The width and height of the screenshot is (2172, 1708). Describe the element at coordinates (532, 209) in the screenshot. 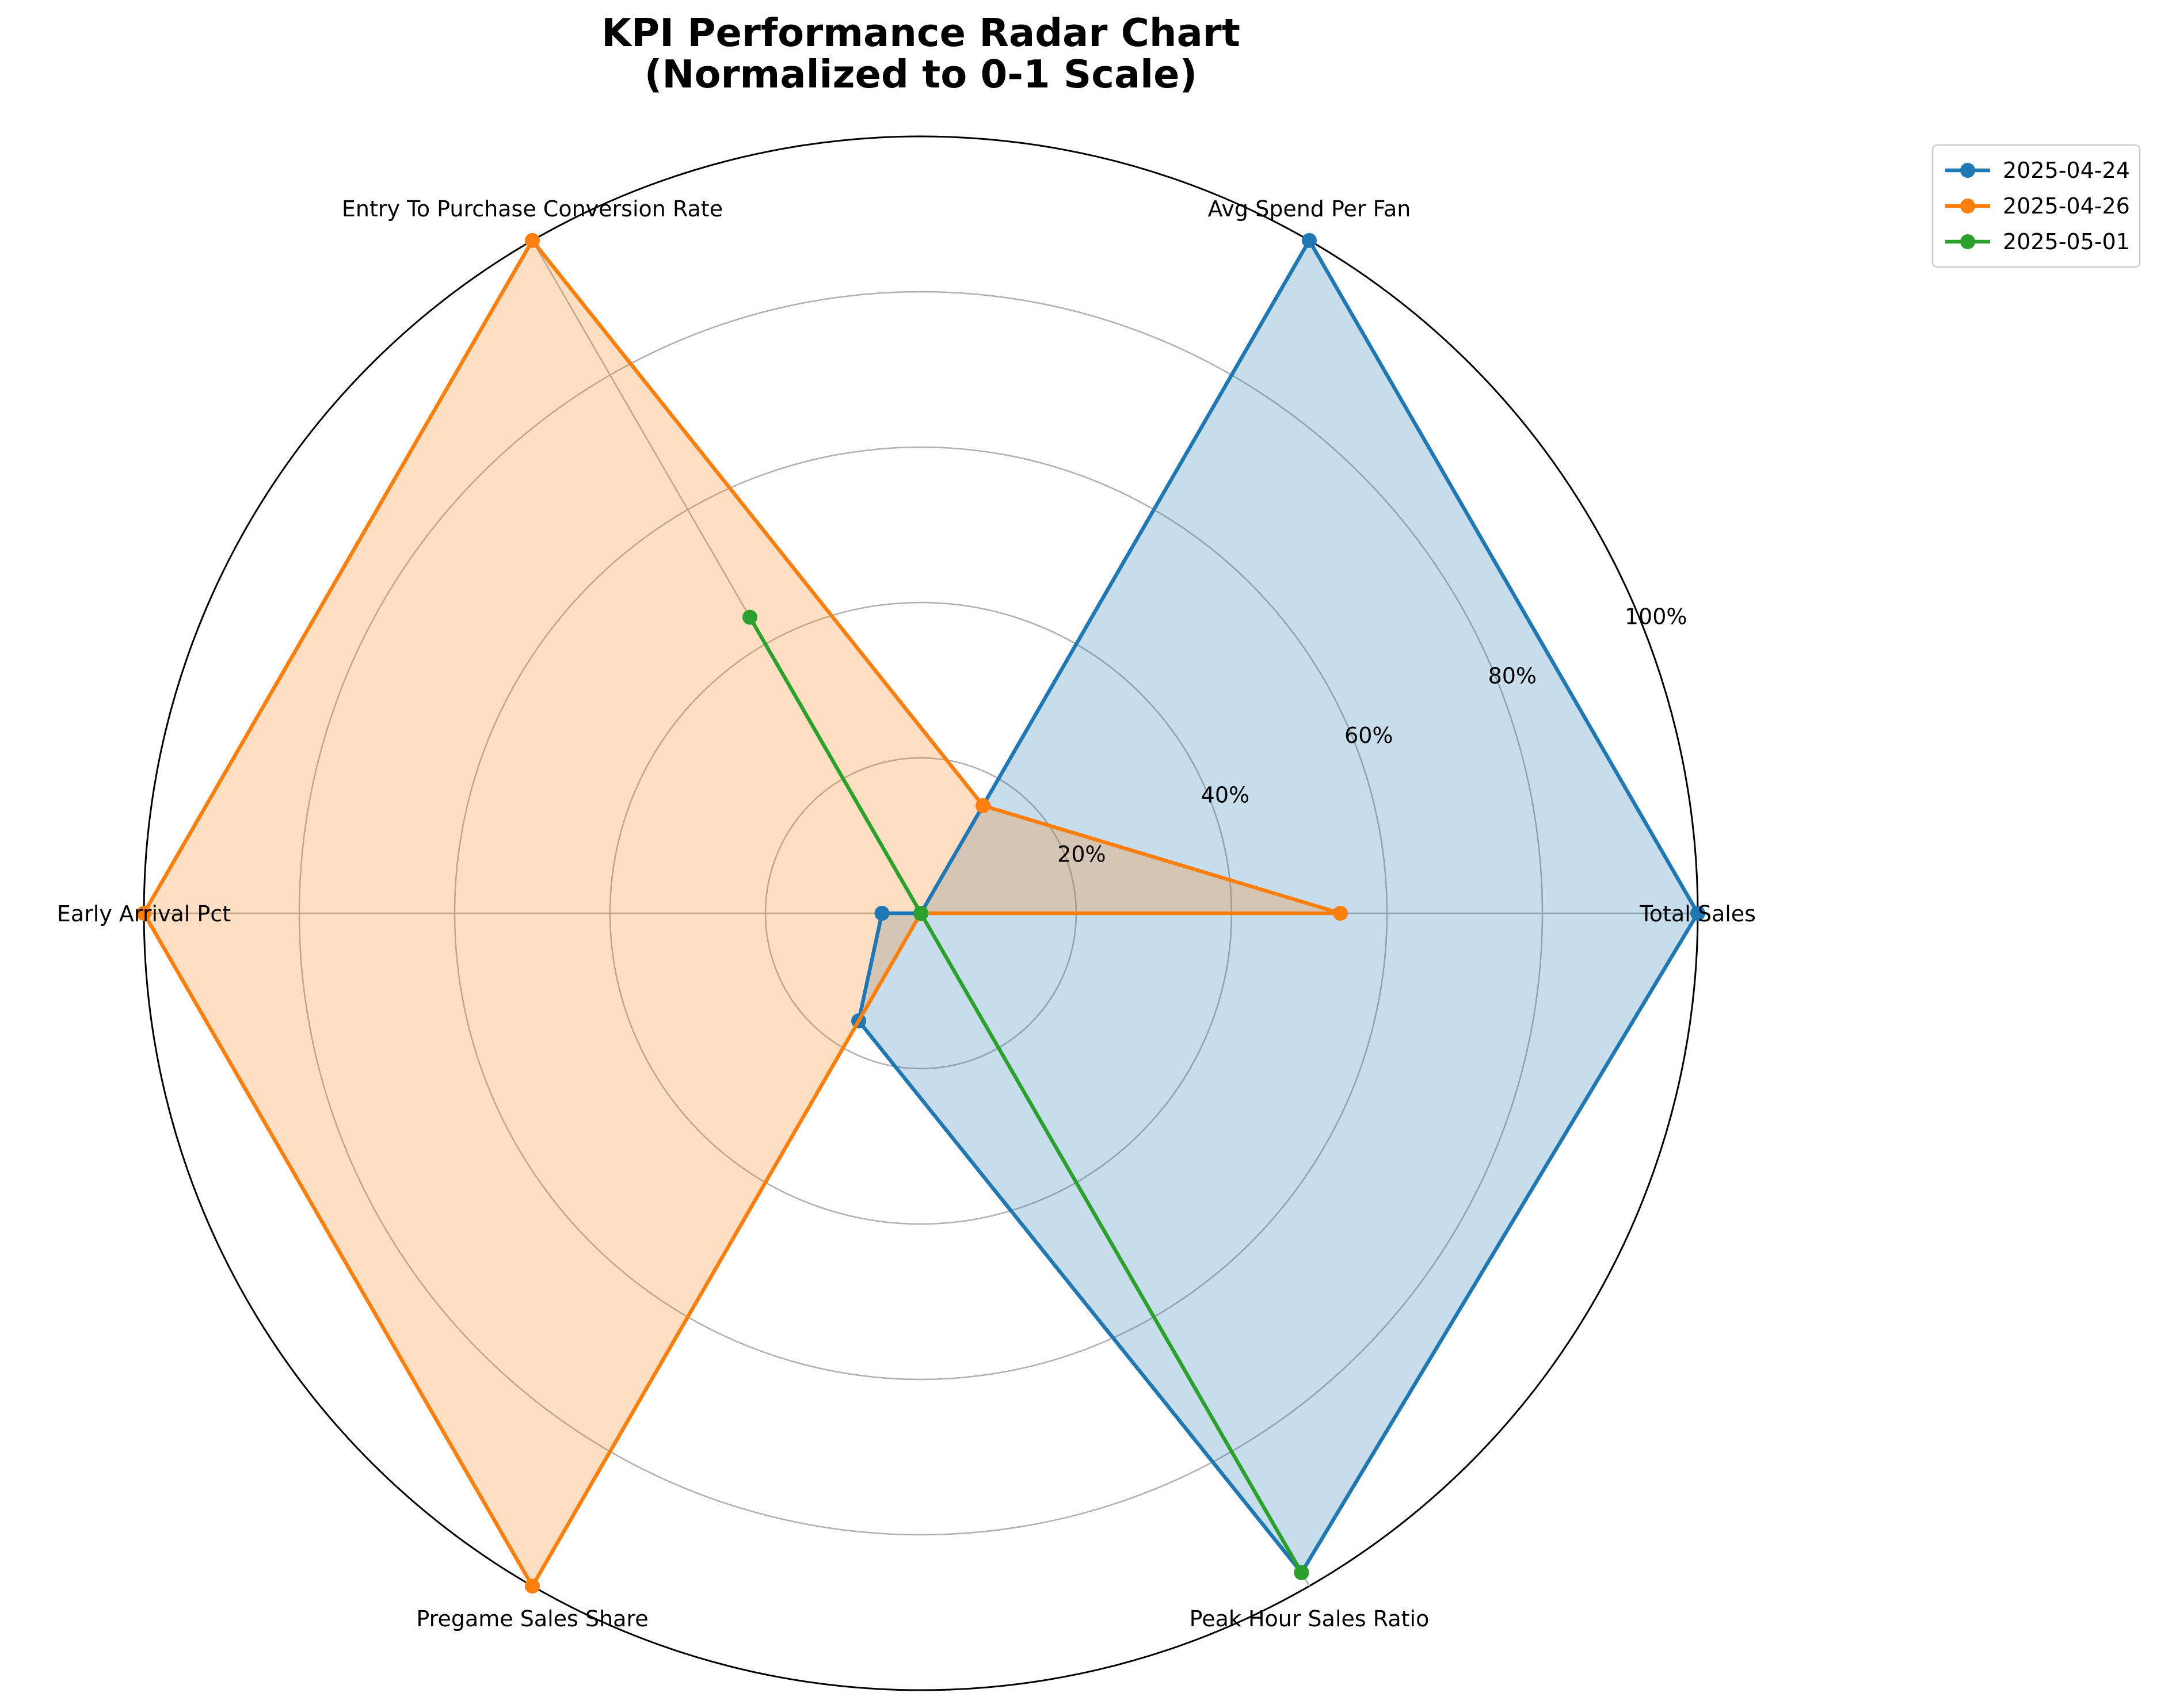

I see `axis-label-2: Entry To Purchase Conversion Rate` at that location.